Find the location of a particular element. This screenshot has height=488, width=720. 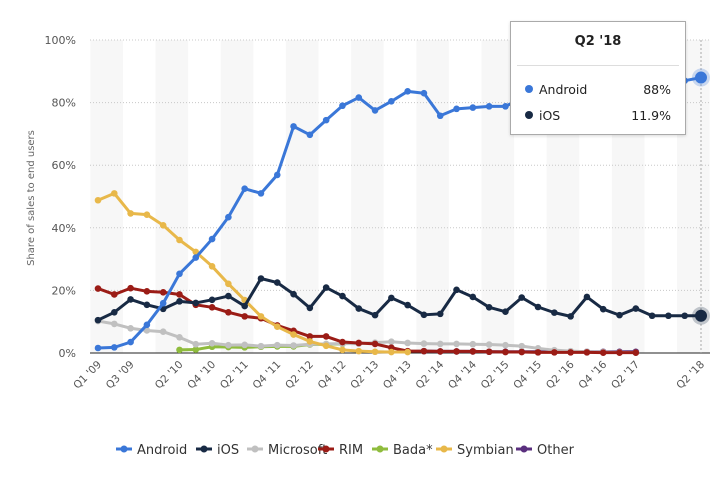

x-tick-label: Q2 '10 is located at coordinates (169, 375).